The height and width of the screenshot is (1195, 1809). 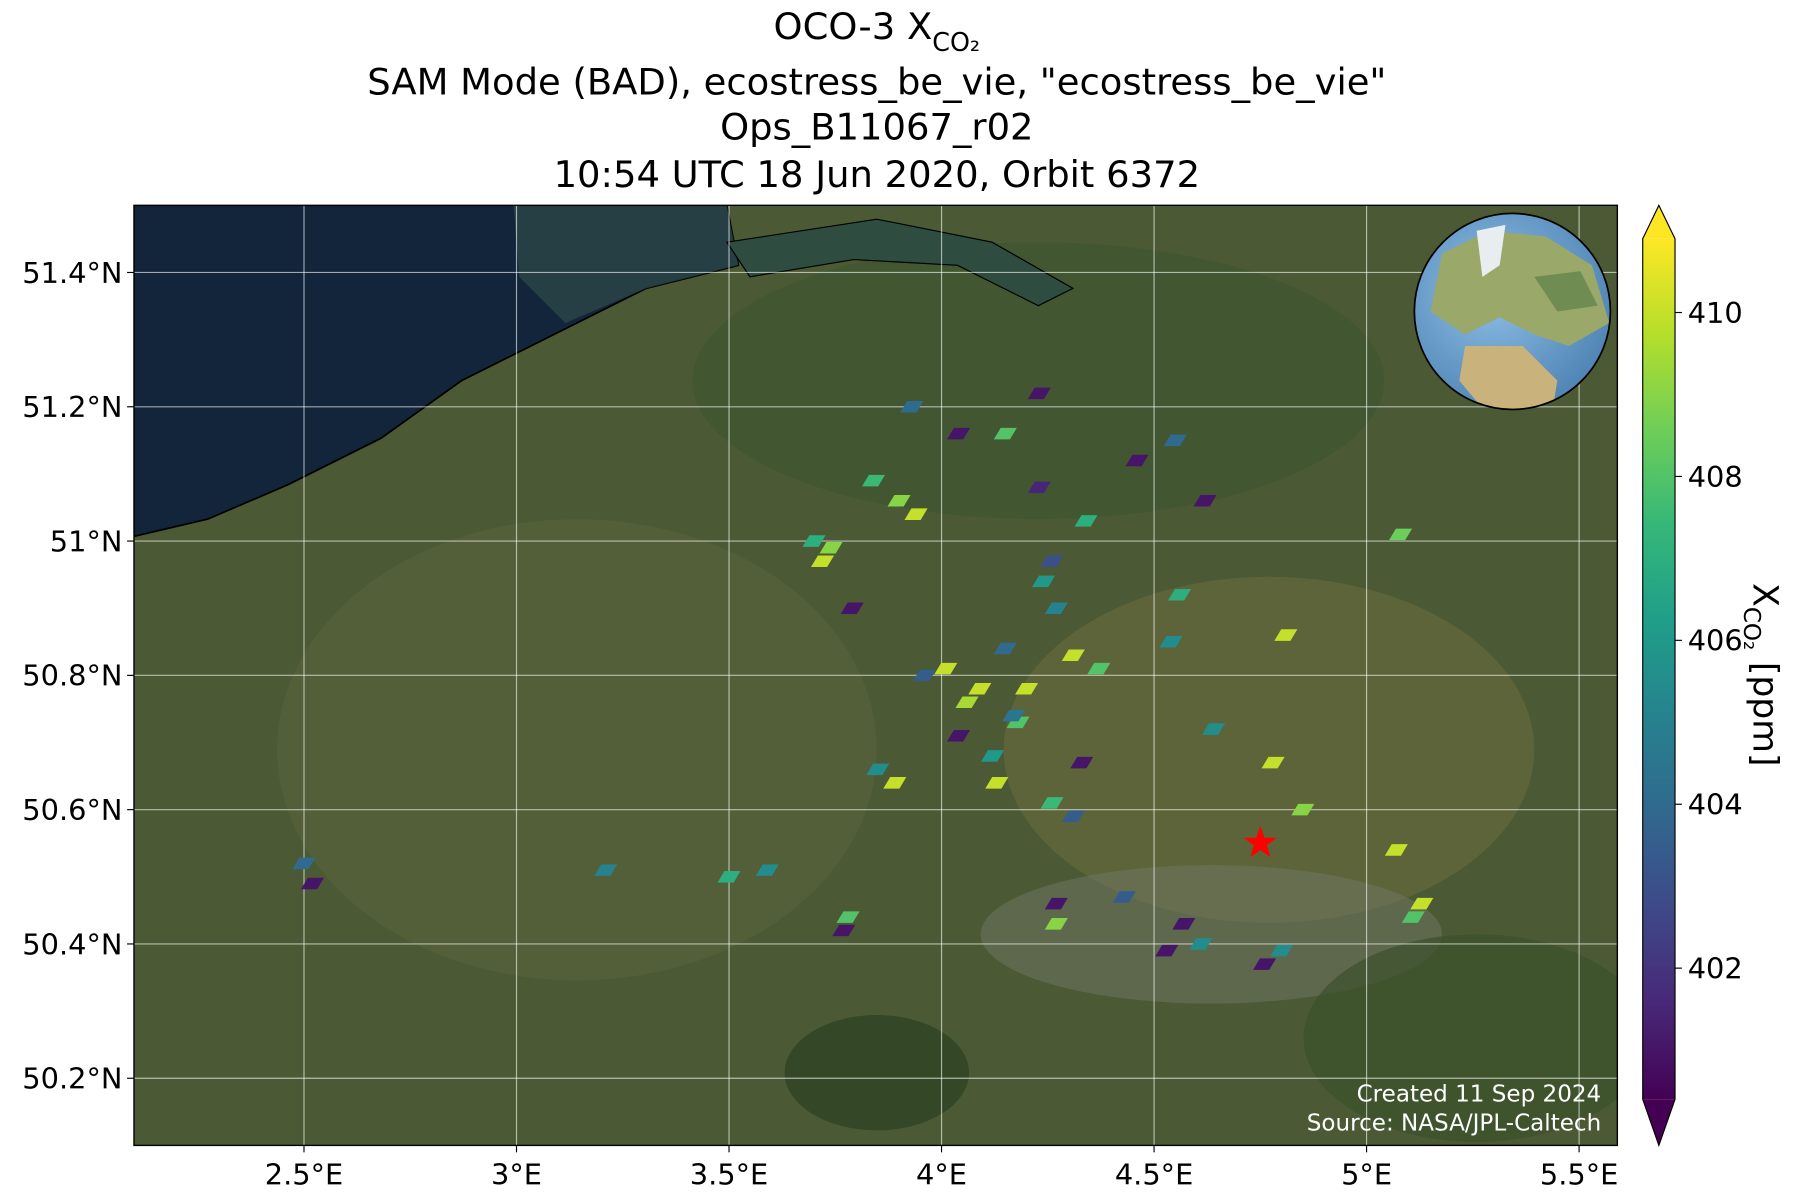 I want to click on colorbar-tick-label: 404, so click(x=1715, y=805).